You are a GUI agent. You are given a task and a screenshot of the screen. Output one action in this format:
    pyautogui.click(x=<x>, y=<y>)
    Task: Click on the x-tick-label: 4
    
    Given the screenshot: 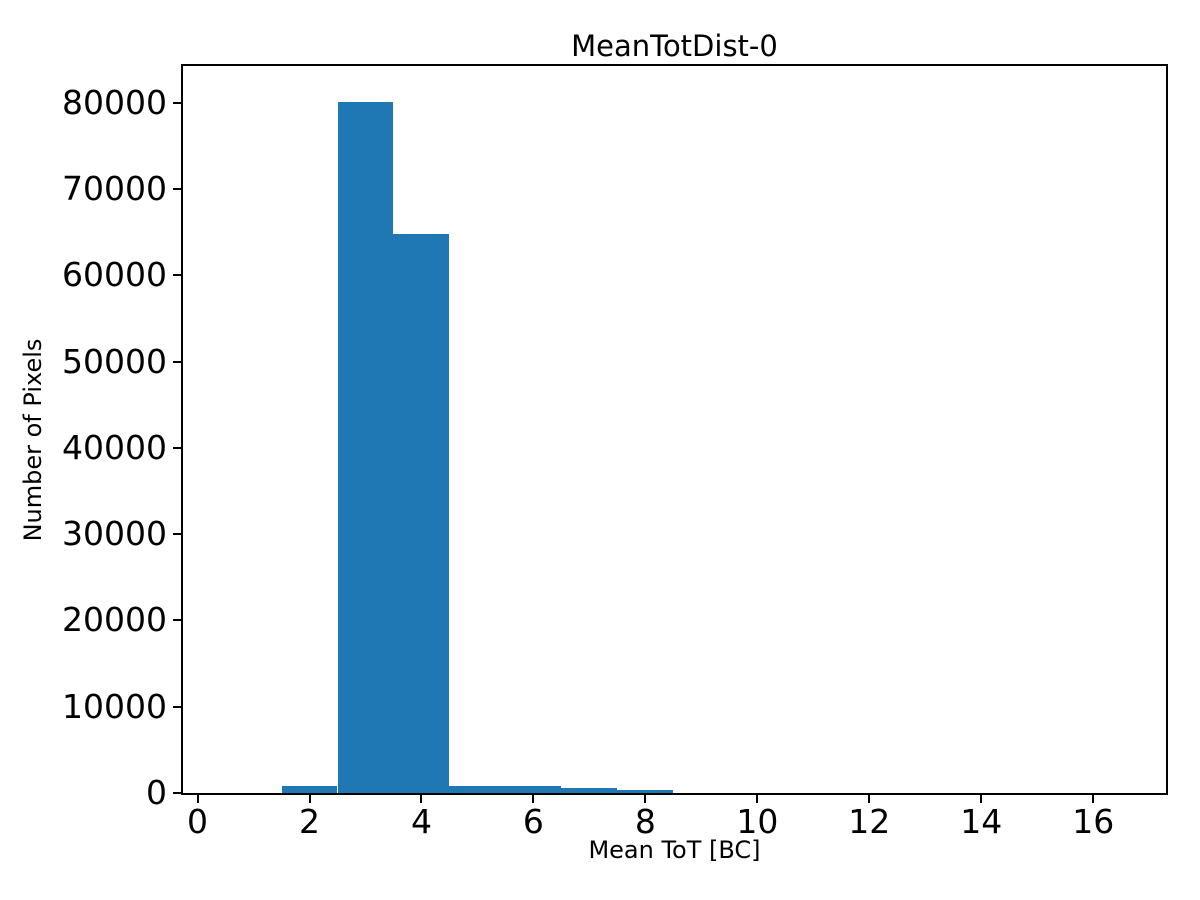 What is the action you would take?
    pyautogui.click(x=421, y=821)
    